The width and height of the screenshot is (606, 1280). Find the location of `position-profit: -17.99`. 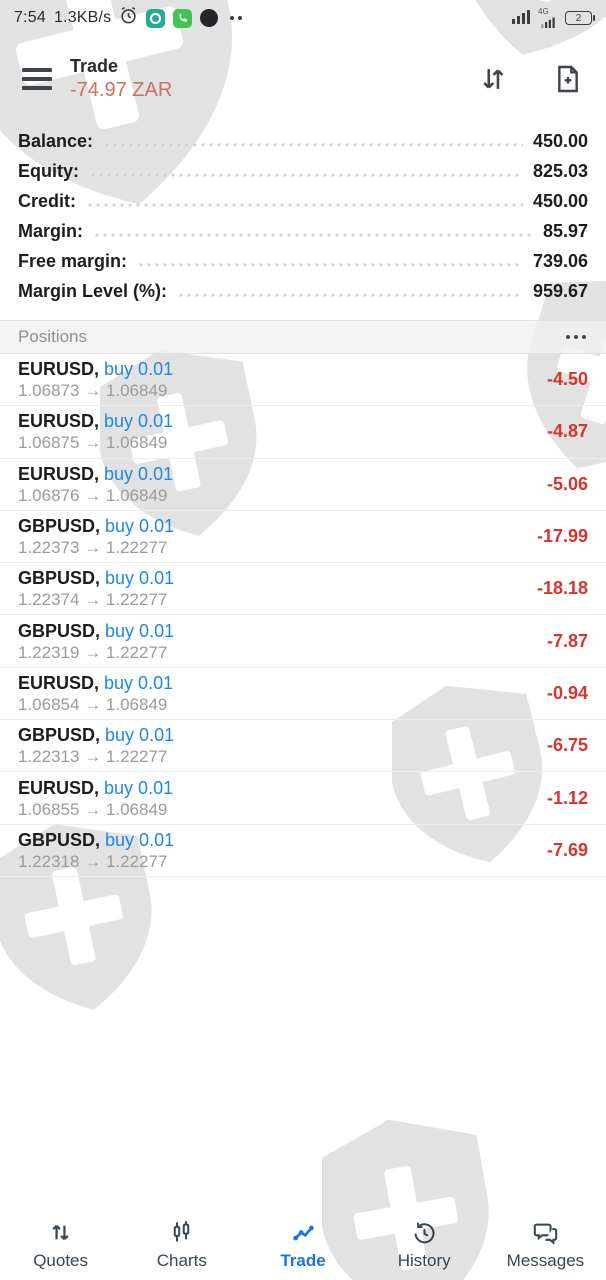

position-profit: -17.99 is located at coordinates (562, 536).